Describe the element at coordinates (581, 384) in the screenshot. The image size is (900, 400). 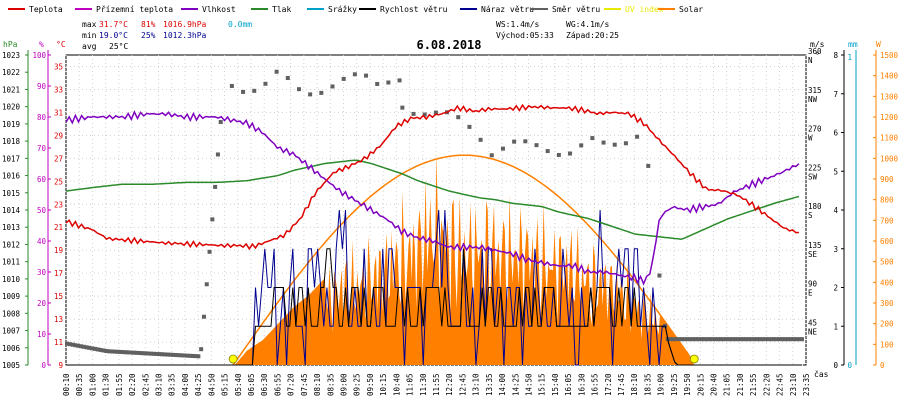
I see `axis-tick-time: 16:30` at that location.